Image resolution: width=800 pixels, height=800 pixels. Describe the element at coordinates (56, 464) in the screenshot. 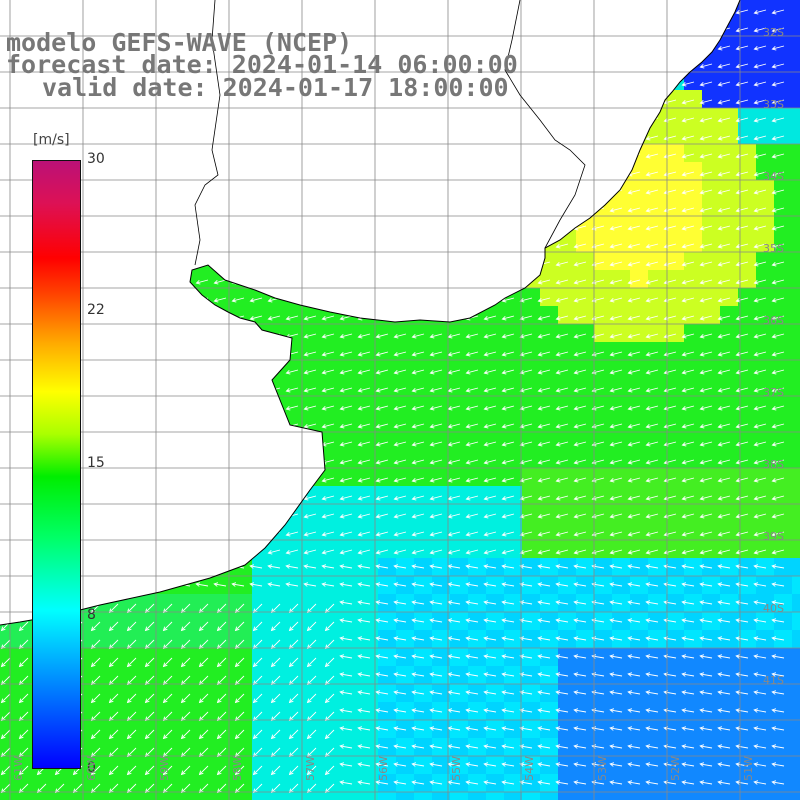

I see `colorbar` at that location.